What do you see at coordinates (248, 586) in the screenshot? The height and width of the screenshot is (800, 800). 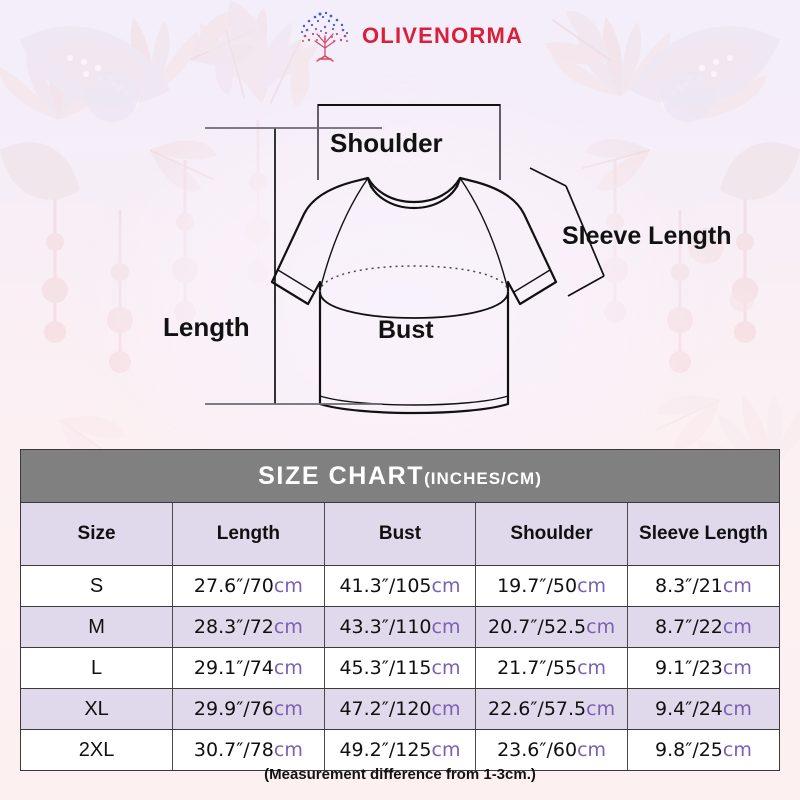 I see `cell-length: 27.6″/70cm` at bounding box center [248, 586].